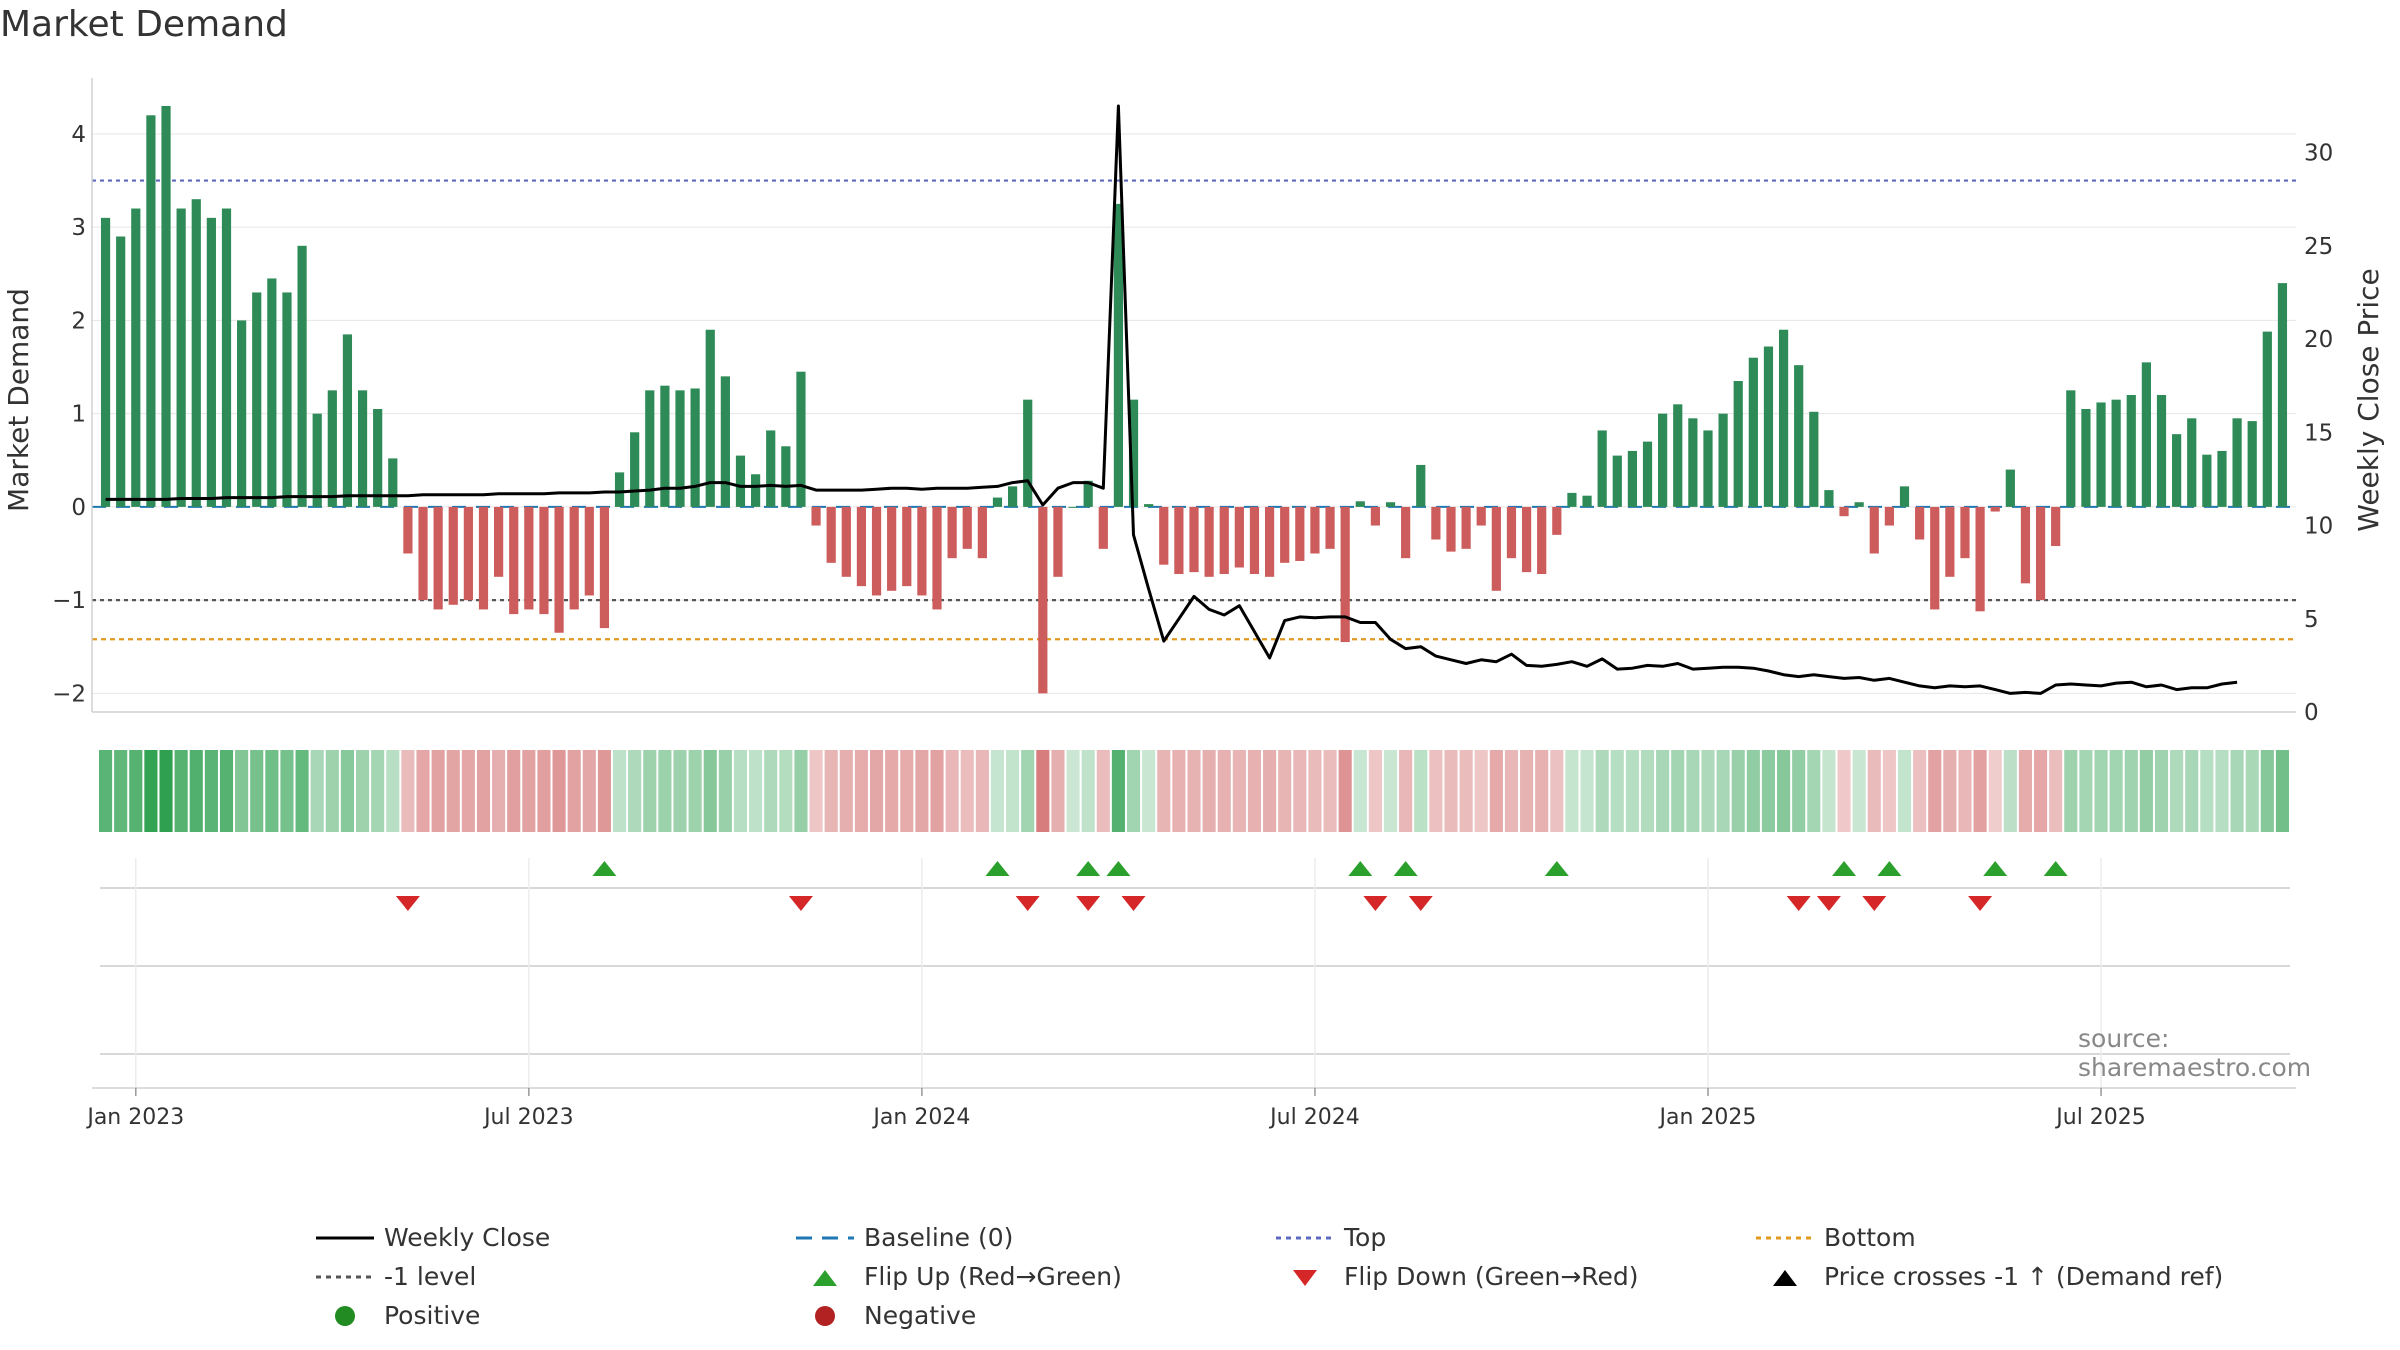 This screenshot has width=2400, height=1350. I want to click on y-tick-label: 1, so click(78, 415).